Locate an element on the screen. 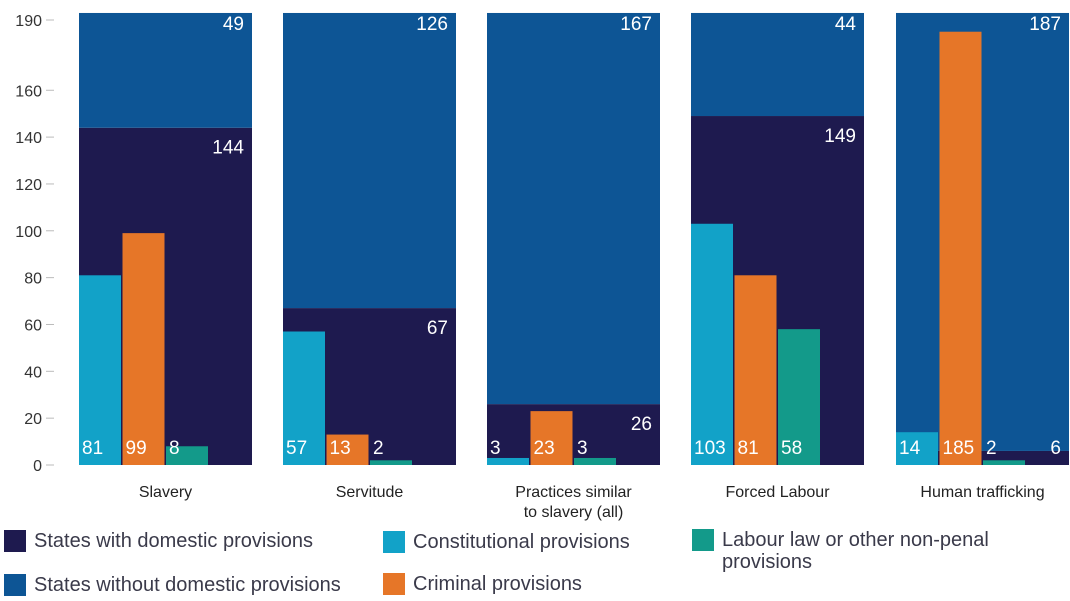 The width and height of the screenshot is (1070, 601). cat-2-with-value-label: 67 is located at coordinates (437, 328).